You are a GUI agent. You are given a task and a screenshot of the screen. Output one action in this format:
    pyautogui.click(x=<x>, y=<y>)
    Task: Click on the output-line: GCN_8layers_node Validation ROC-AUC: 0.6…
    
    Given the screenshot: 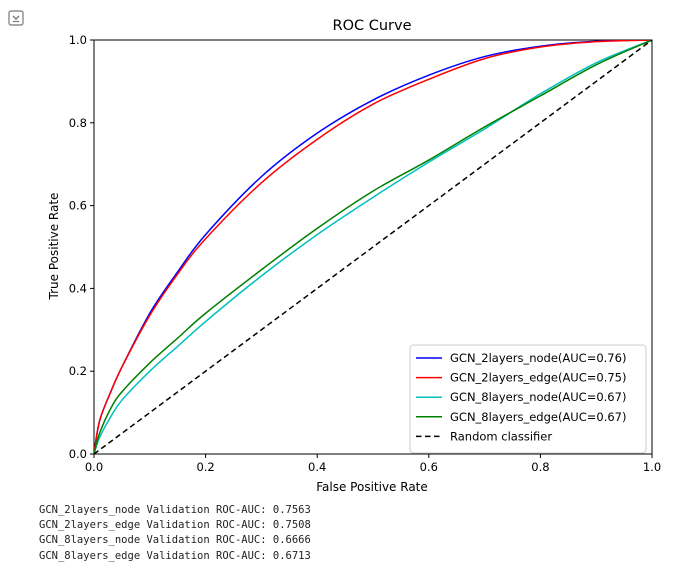 What is the action you would take?
    pyautogui.click(x=175, y=540)
    